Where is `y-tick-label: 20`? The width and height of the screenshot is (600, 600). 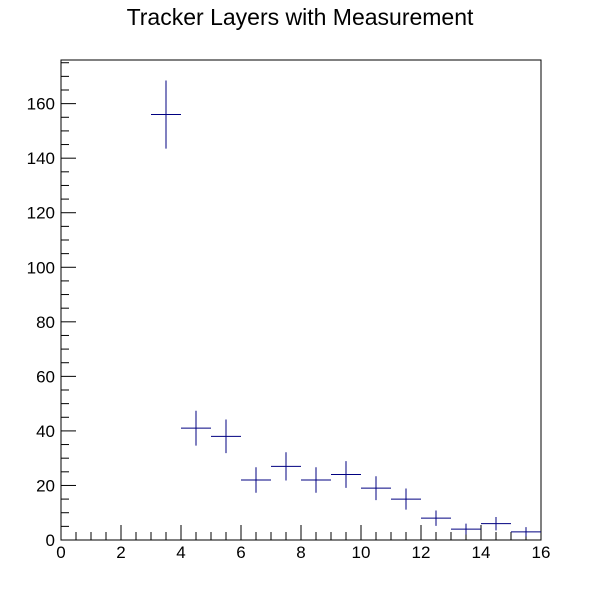
y-tick-label: 20 is located at coordinates (45, 485).